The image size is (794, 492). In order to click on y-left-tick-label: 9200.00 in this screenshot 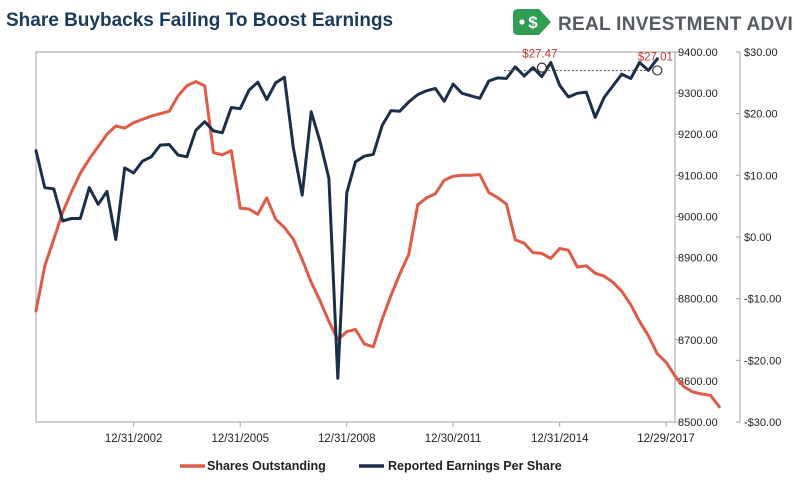, I will do `click(698, 135)`.